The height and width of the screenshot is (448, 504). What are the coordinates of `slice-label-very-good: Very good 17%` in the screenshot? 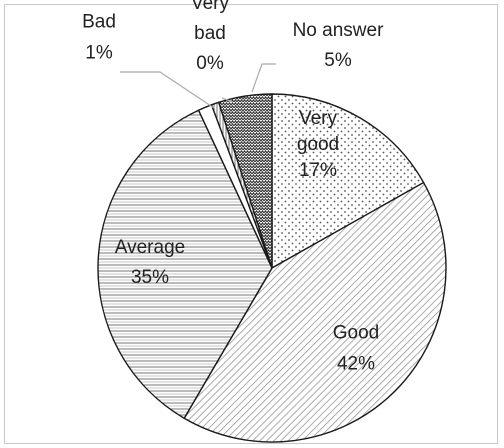 It's located at (318, 144).